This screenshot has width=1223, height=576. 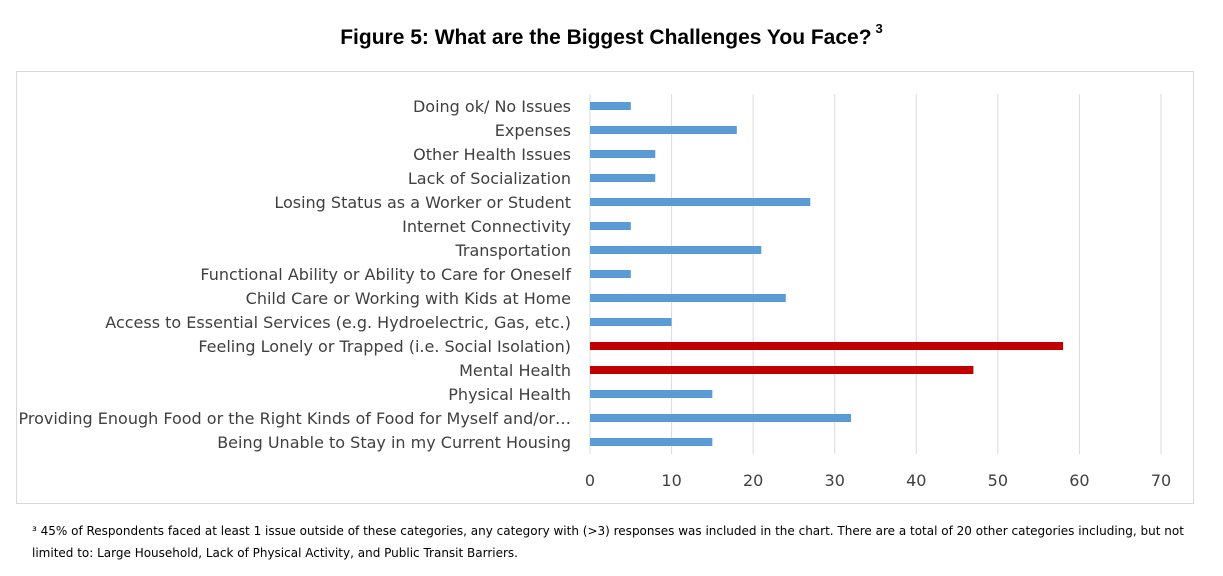 I want to click on category-label: Physical Health, so click(x=509, y=394).